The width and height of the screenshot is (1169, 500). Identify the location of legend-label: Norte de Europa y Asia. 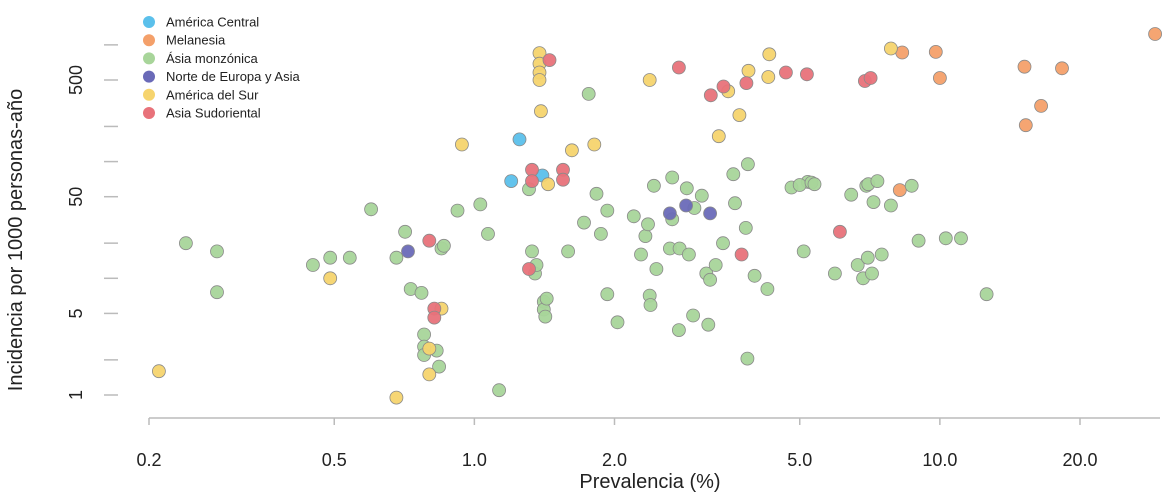
(233, 76).